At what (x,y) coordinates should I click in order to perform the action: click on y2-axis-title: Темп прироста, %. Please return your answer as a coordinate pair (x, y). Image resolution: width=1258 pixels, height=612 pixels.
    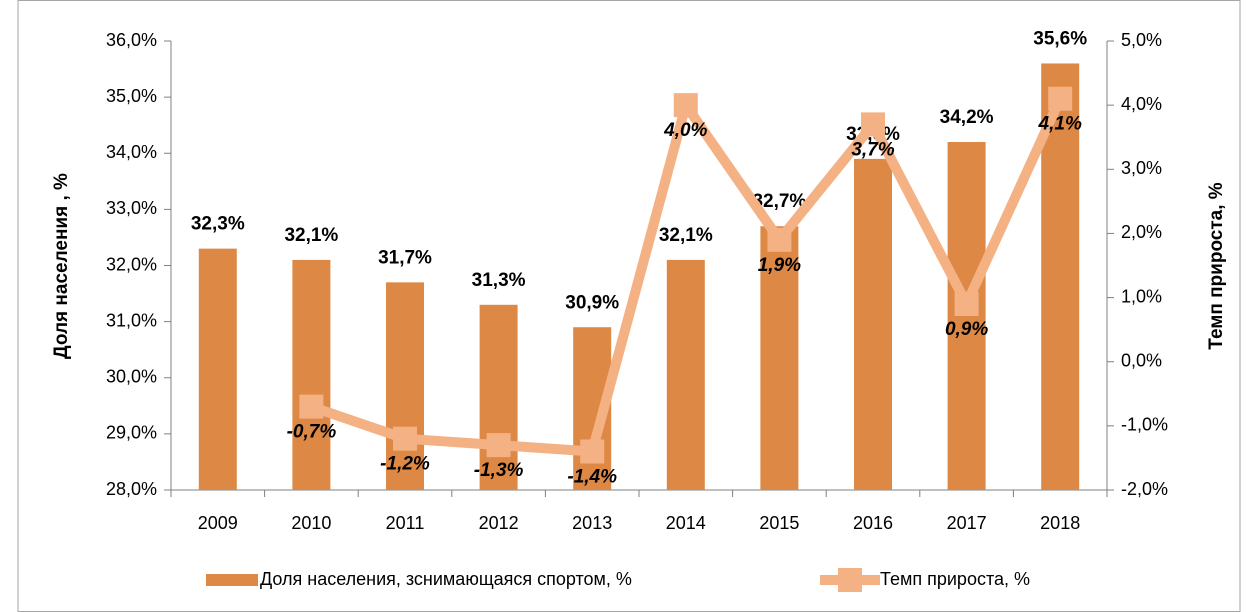
    Looking at the image, I should click on (1216, 266).